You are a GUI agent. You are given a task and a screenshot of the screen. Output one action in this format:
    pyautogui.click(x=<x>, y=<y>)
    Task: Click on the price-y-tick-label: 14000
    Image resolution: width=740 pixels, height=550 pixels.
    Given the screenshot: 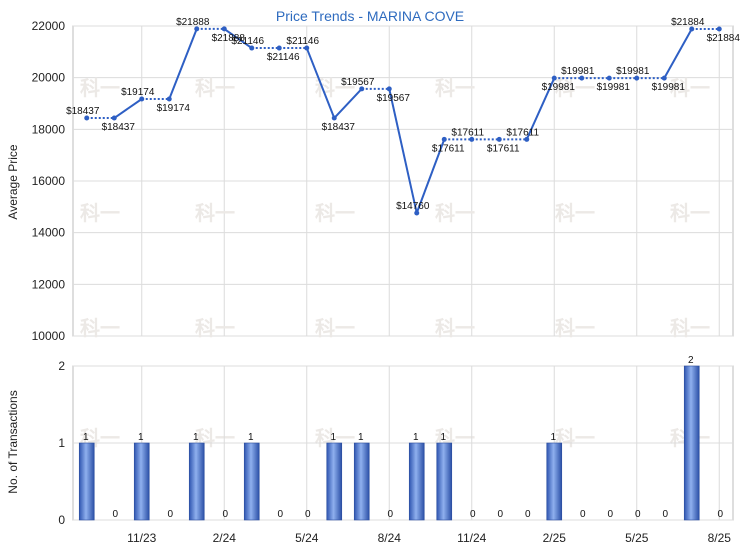 What is the action you would take?
    pyautogui.click(x=49, y=233)
    